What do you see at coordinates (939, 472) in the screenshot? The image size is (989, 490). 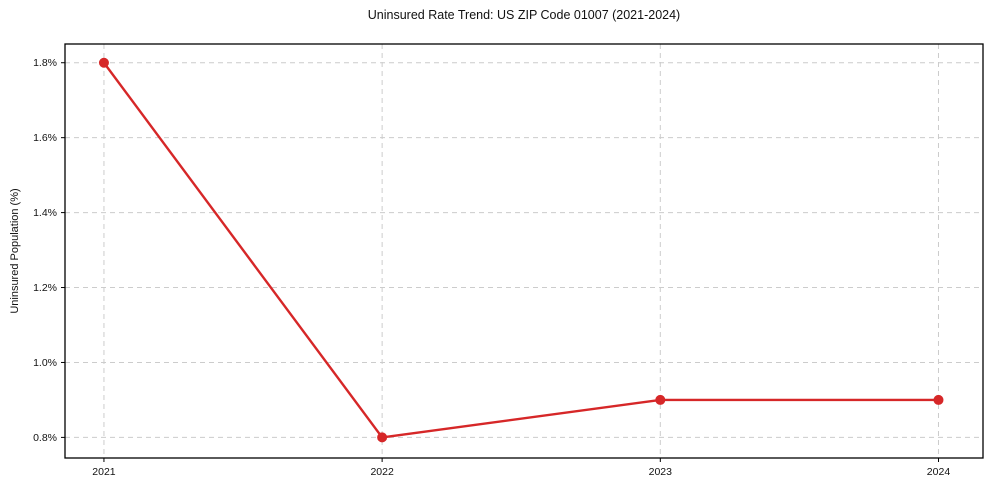 I see `x-tick-label: 2024` at bounding box center [939, 472].